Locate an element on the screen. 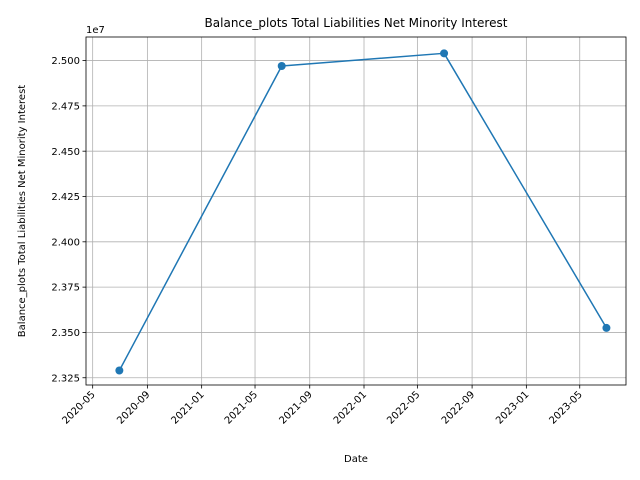 This screenshot has height=480, width=640. y-tick-label: 2.425 is located at coordinates (65, 197).